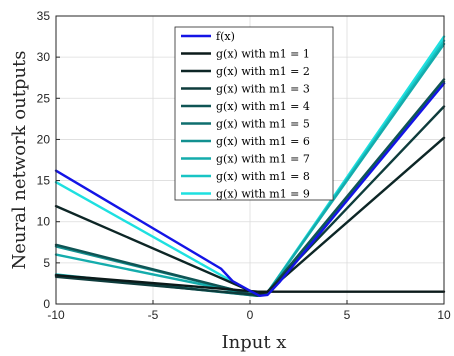 This screenshot has width=454, height=356. I want to click on legend-label: g(x) with m1 = 7, so click(263, 159).